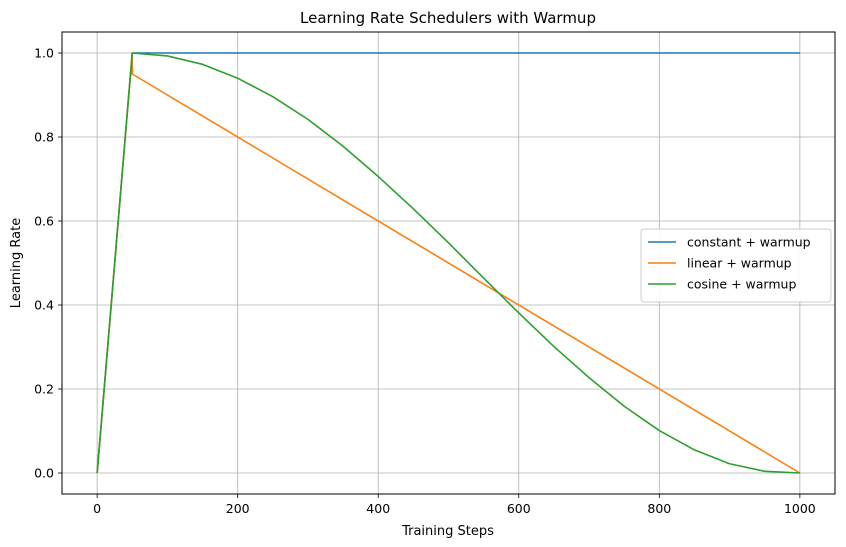  I want to click on y-tick-label: 0.8, so click(44, 137).